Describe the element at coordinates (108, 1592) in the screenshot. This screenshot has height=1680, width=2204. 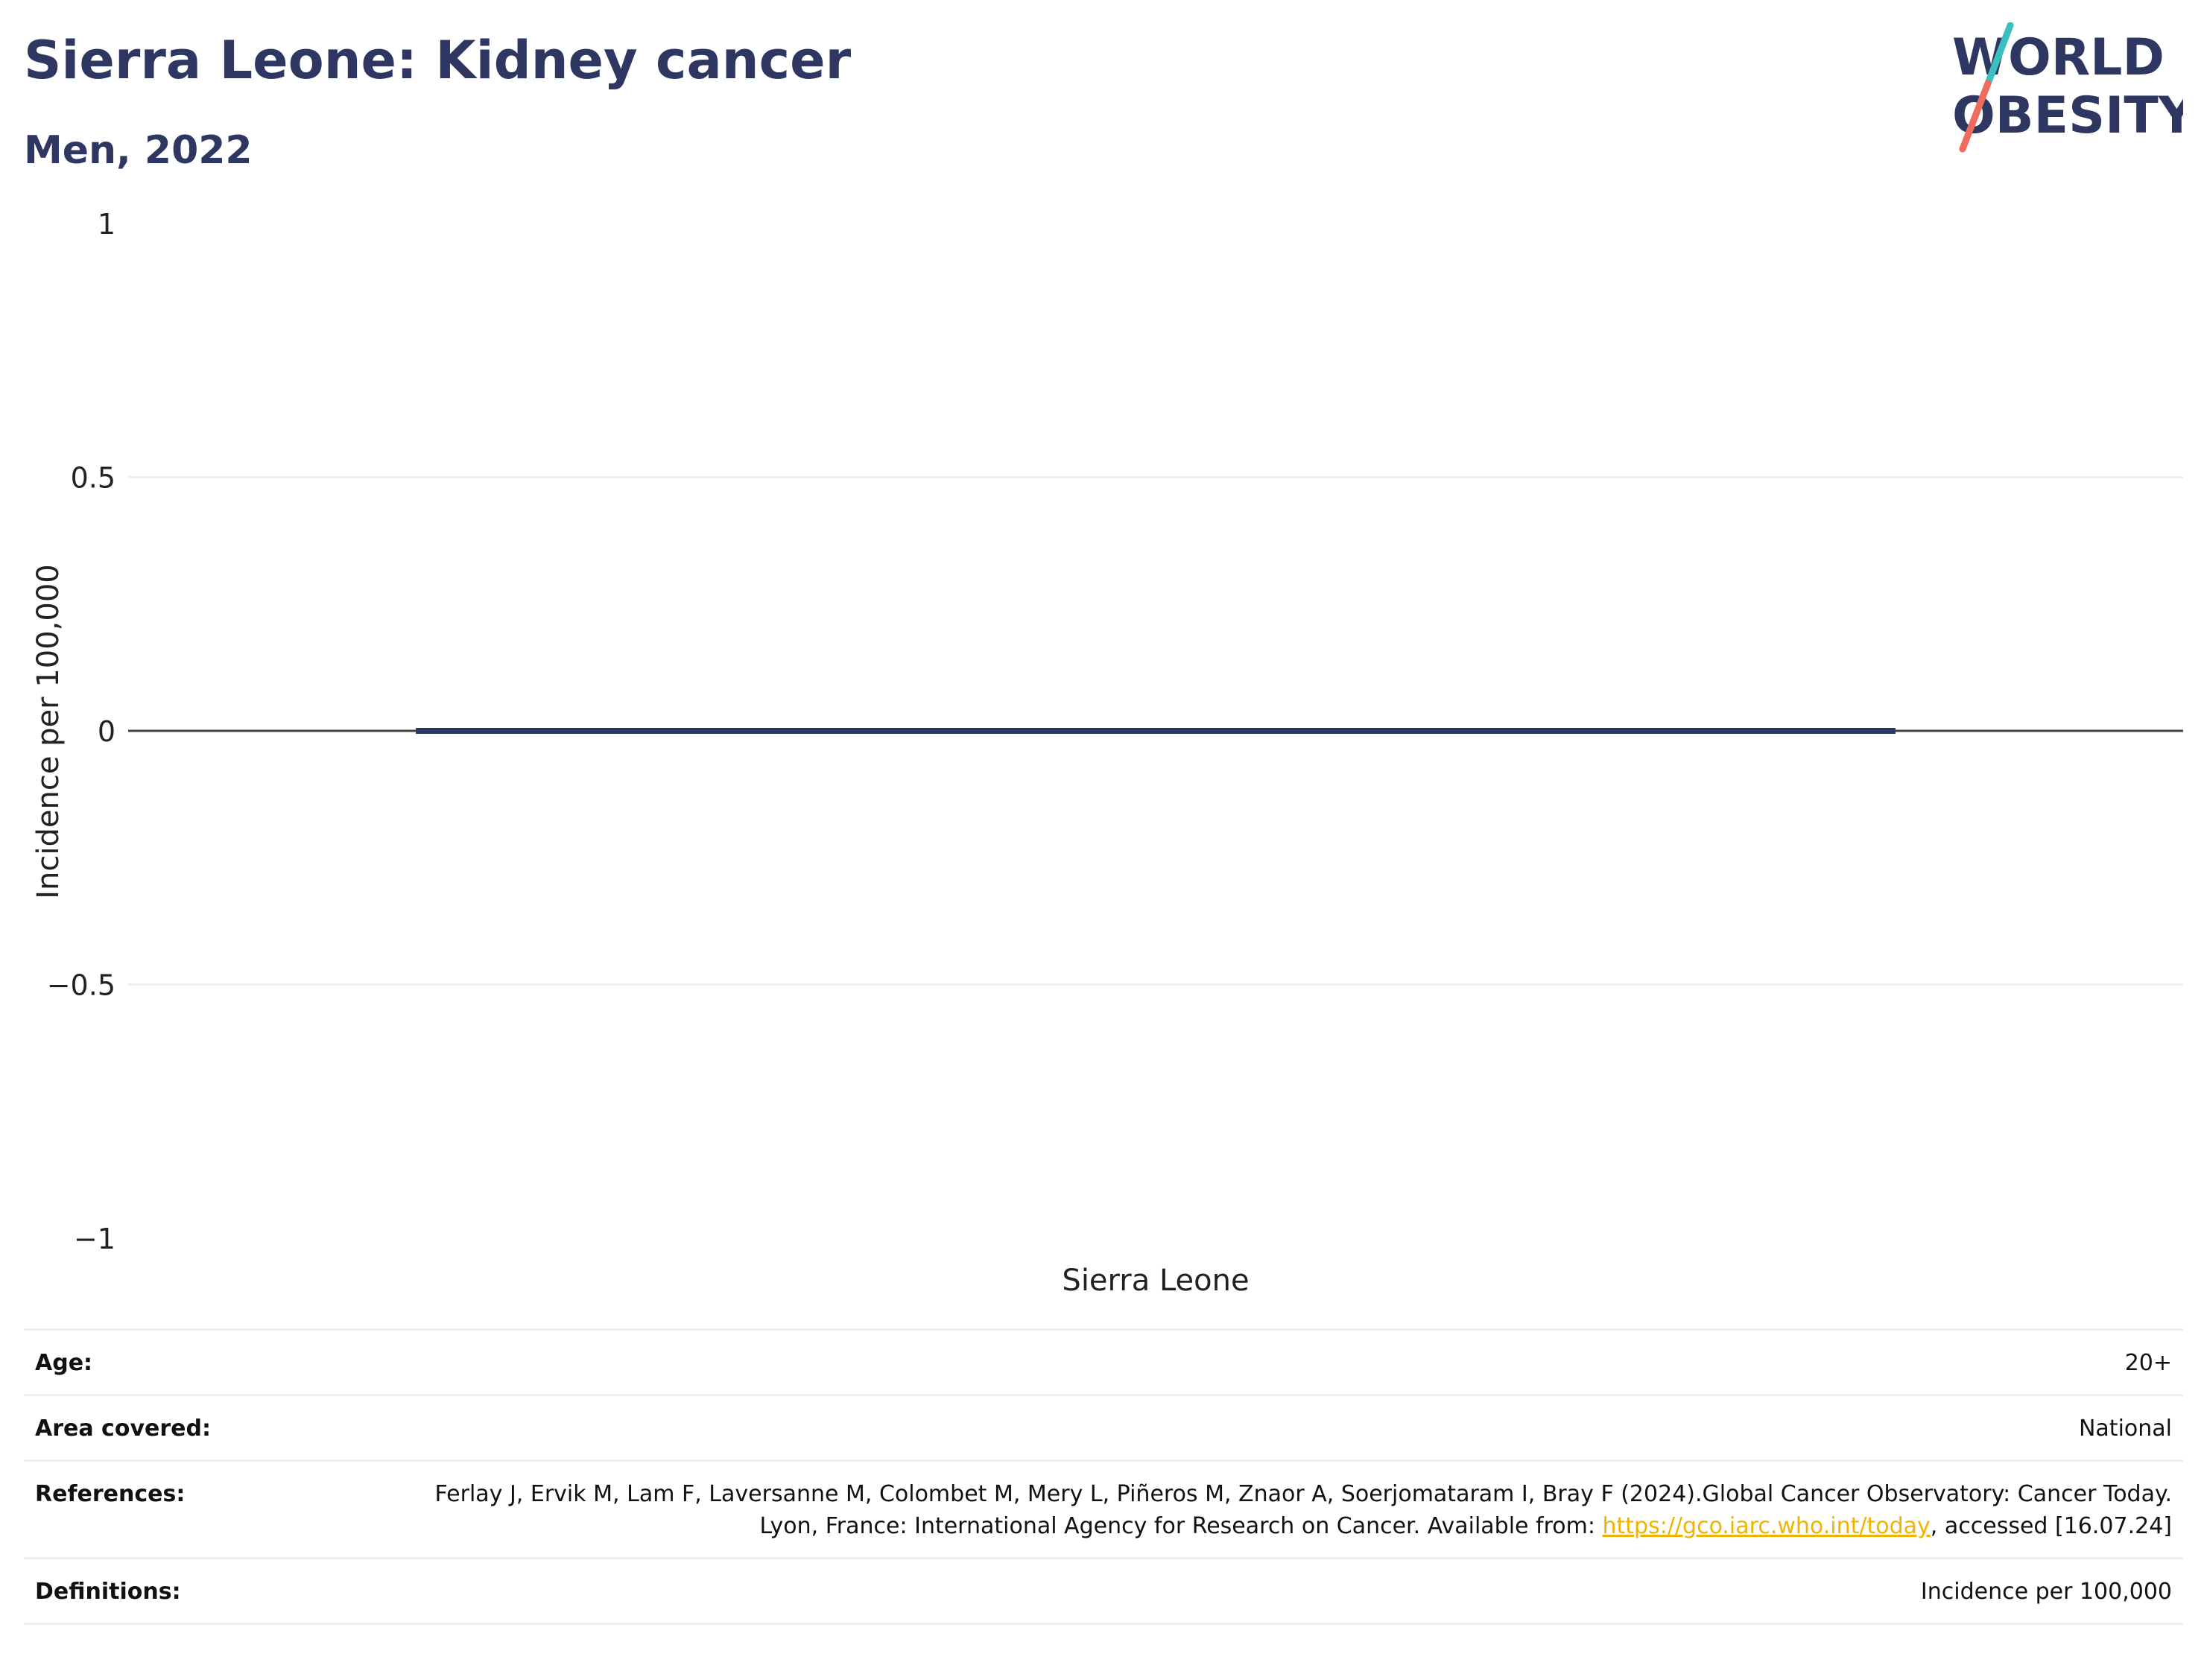
I see `info-key: Definitions:` at that location.